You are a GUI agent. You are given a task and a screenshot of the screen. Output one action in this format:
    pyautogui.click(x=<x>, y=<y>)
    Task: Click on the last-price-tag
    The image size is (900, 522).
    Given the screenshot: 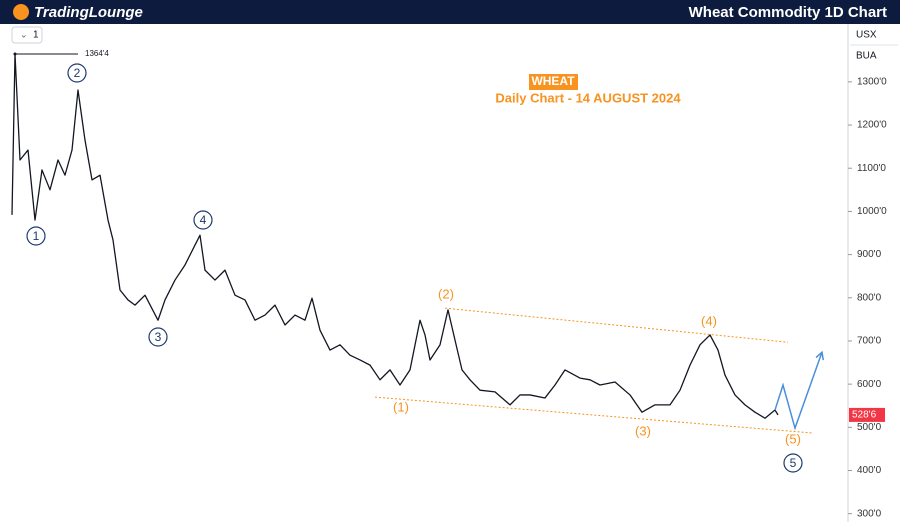 What is the action you would take?
    pyautogui.click(x=867, y=414)
    